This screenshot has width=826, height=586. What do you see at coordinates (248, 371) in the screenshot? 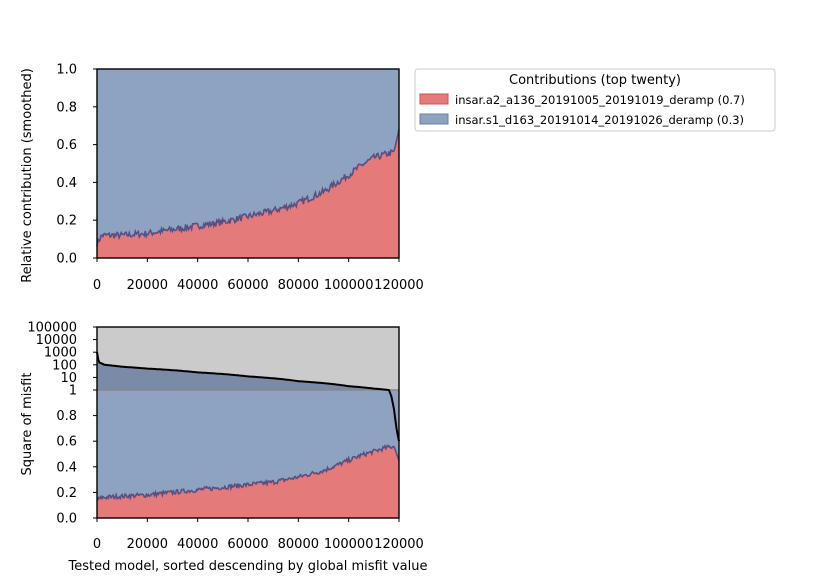
I see `misfit-area-log` at bounding box center [248, 371].